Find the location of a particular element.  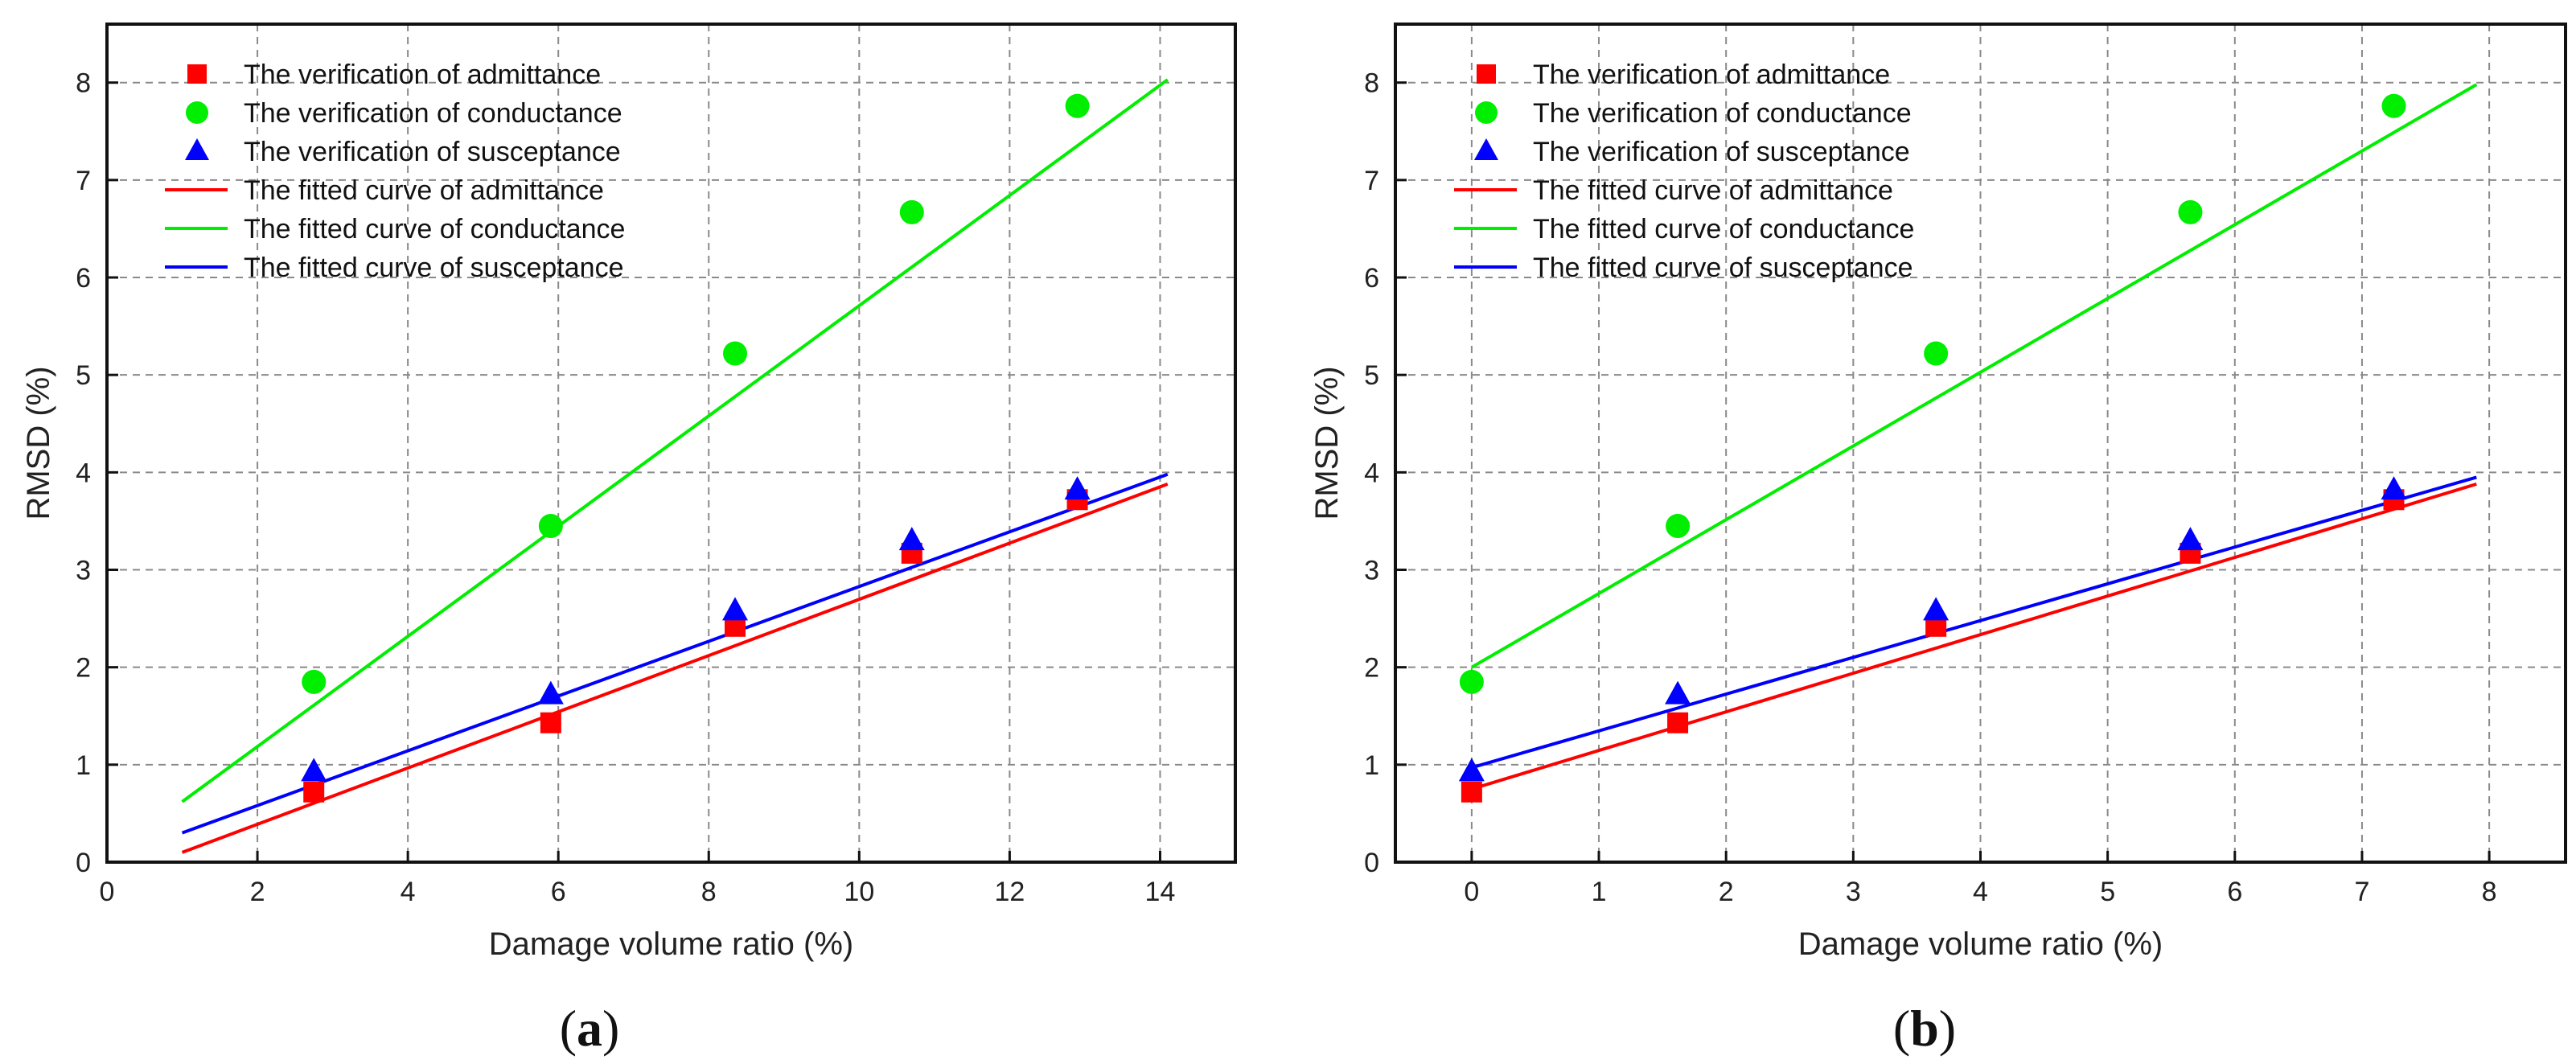

pb-y-tick-label-5: 5 is located at coordinates (1371, 375).